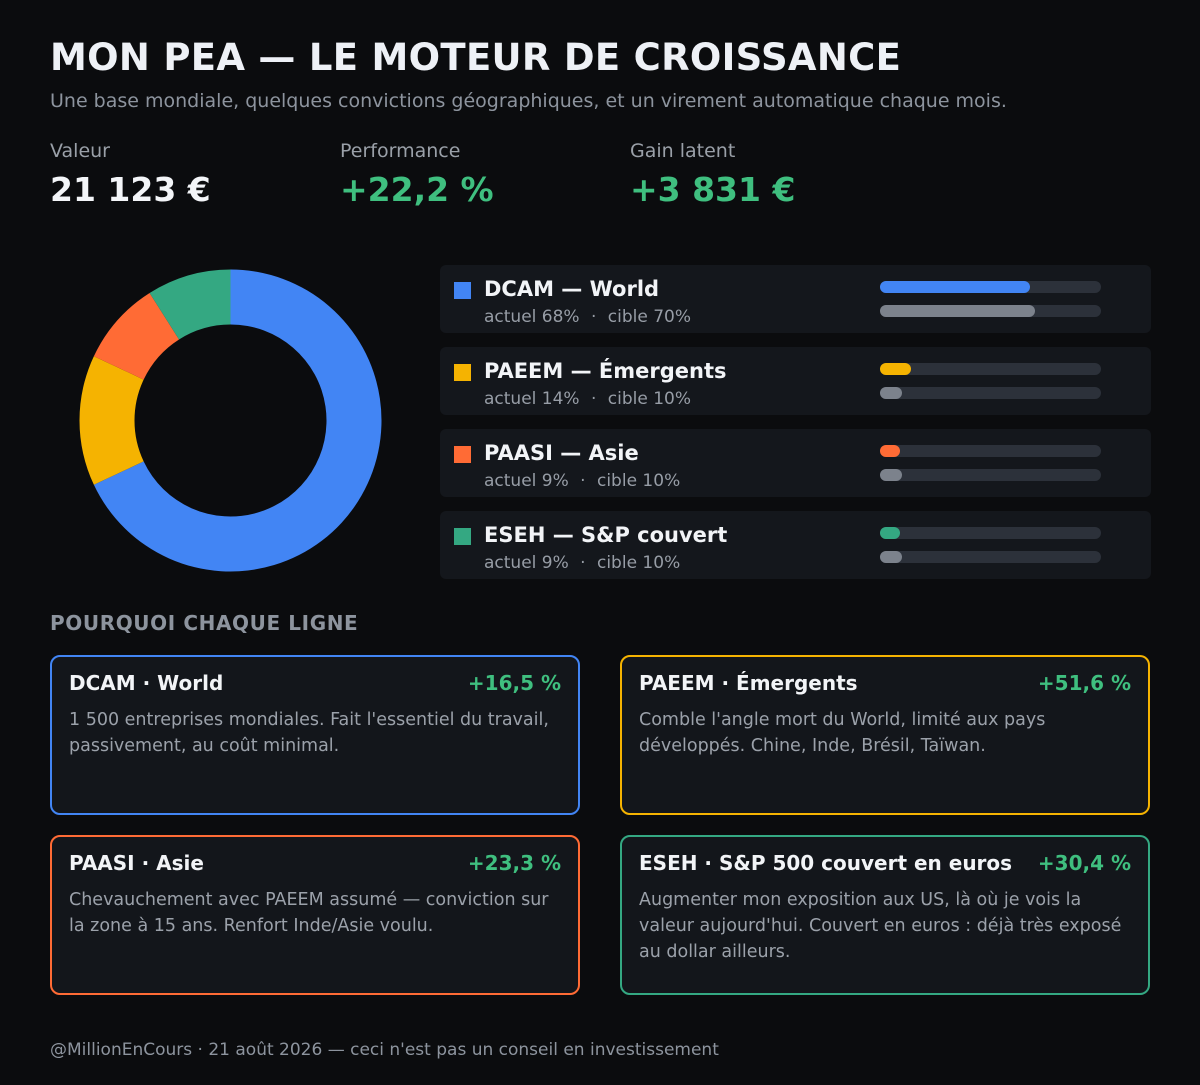  I want to click on allocation-weights: actuel 68% · cible 70%, so click(587, 317).